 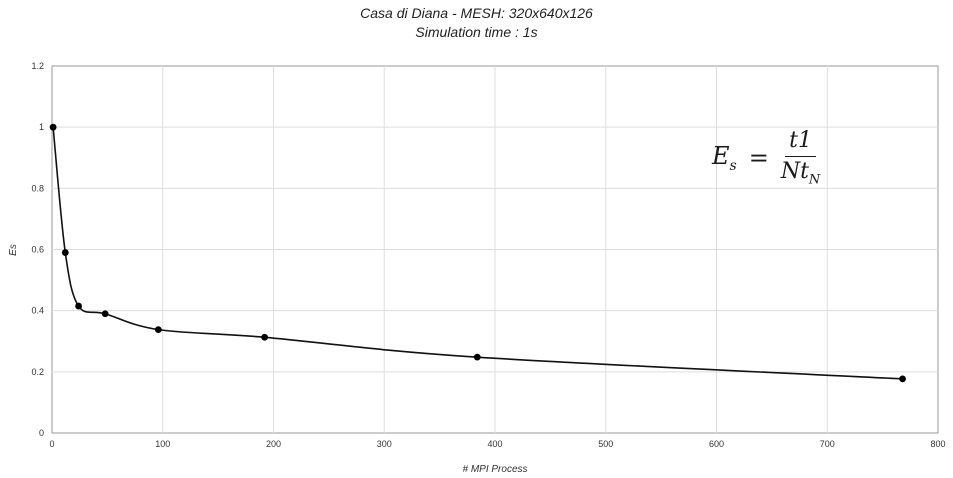 I want to click on x-tick-label: 800, so click(x=937, y=444).